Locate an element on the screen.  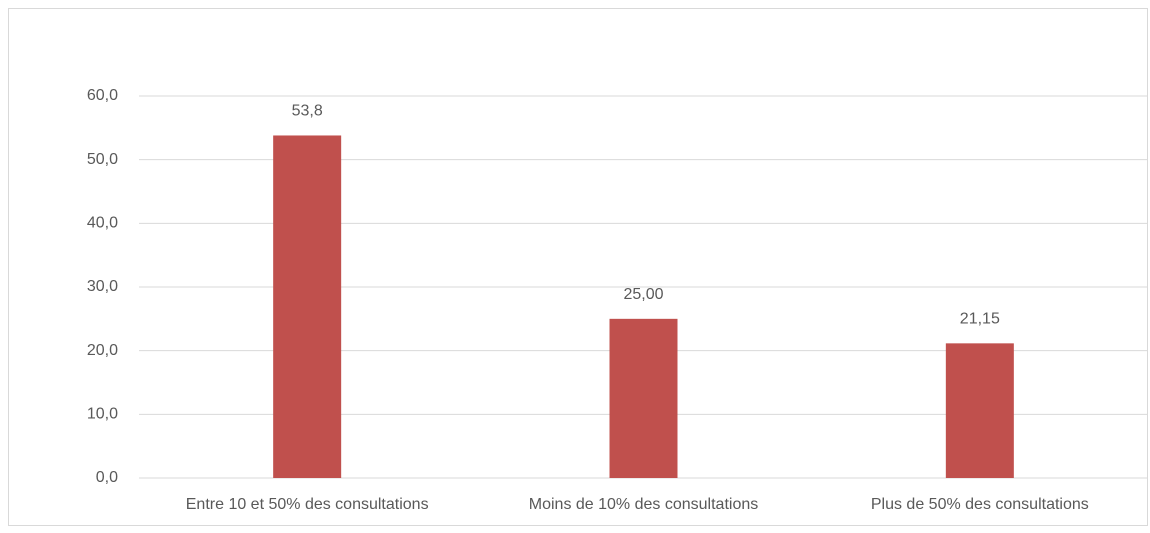
x-tick-label: Plus de 50% des consultations is located at coordinates (980, 504).